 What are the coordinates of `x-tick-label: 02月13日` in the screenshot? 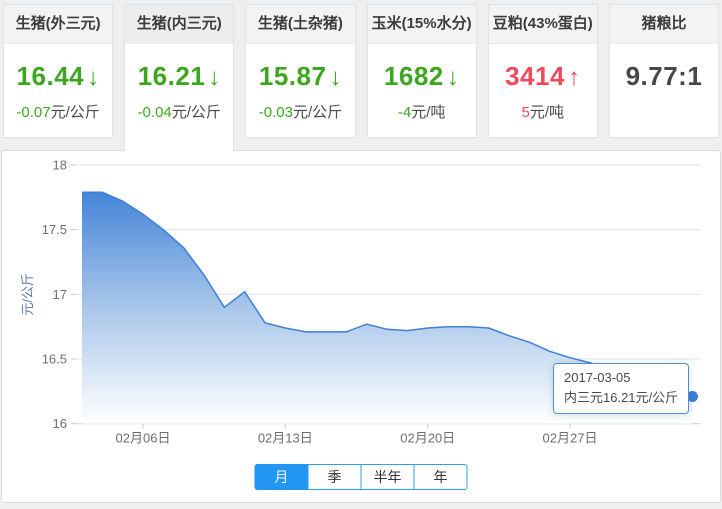 It's located at (285, 438).